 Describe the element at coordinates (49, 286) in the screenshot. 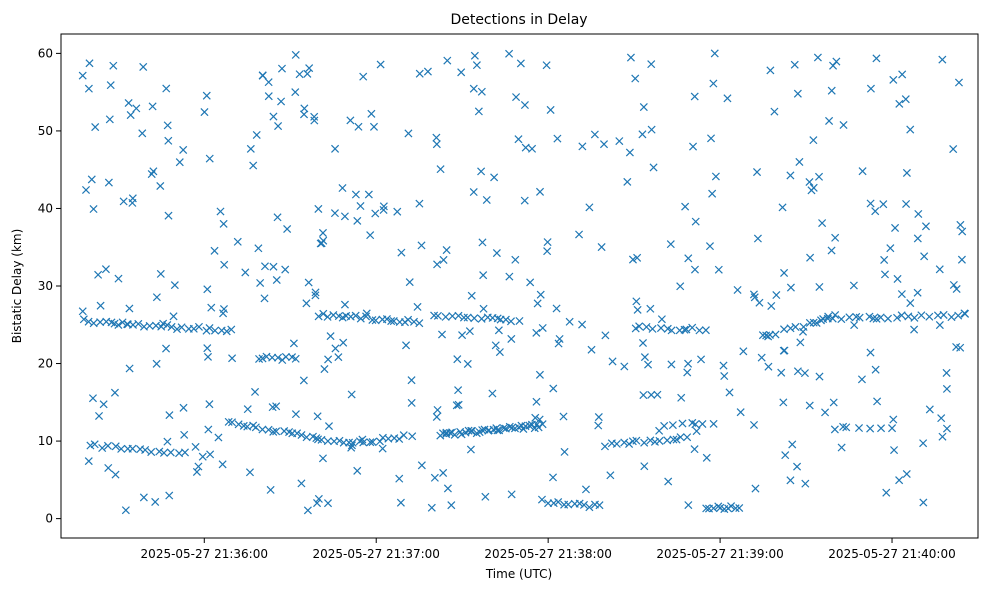

I see `y-axis: 0 10 20 30 40 50 60` at that location.